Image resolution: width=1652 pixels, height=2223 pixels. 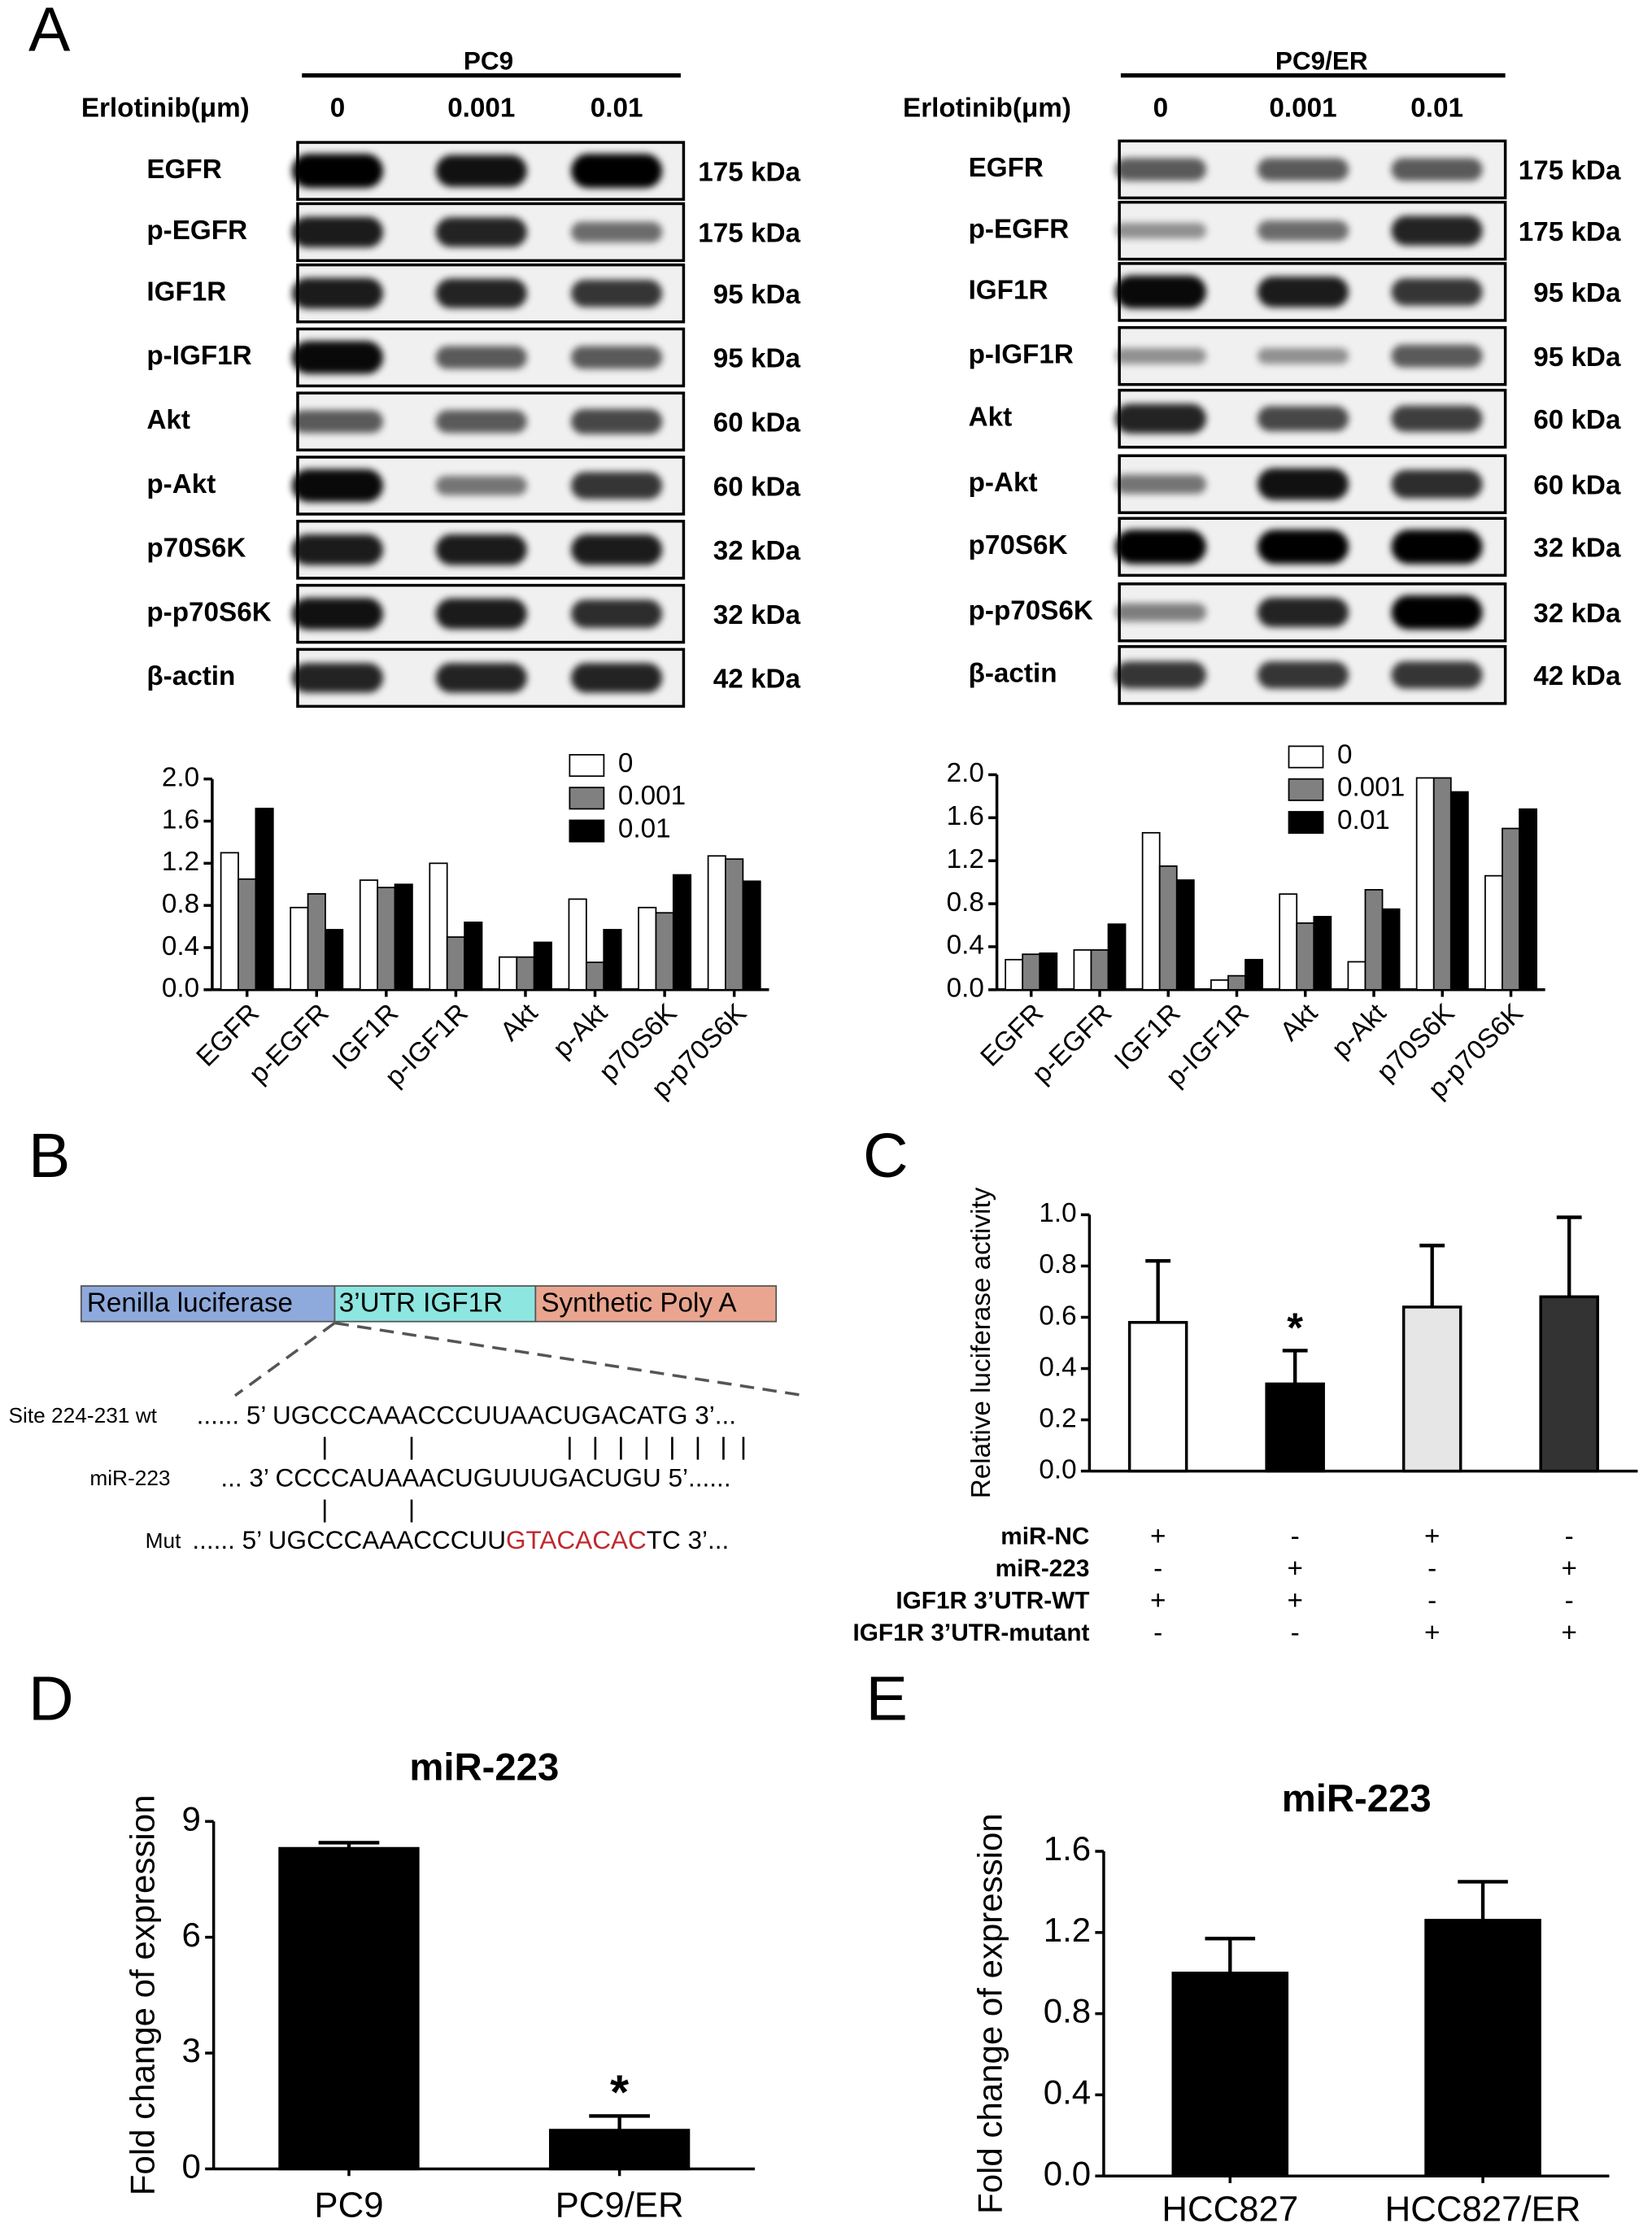 What do you see at coordinates (620, 2204) in the screenshot?
I see `x-tick-label: PC9/ER` at bounding box center [620, 2204].